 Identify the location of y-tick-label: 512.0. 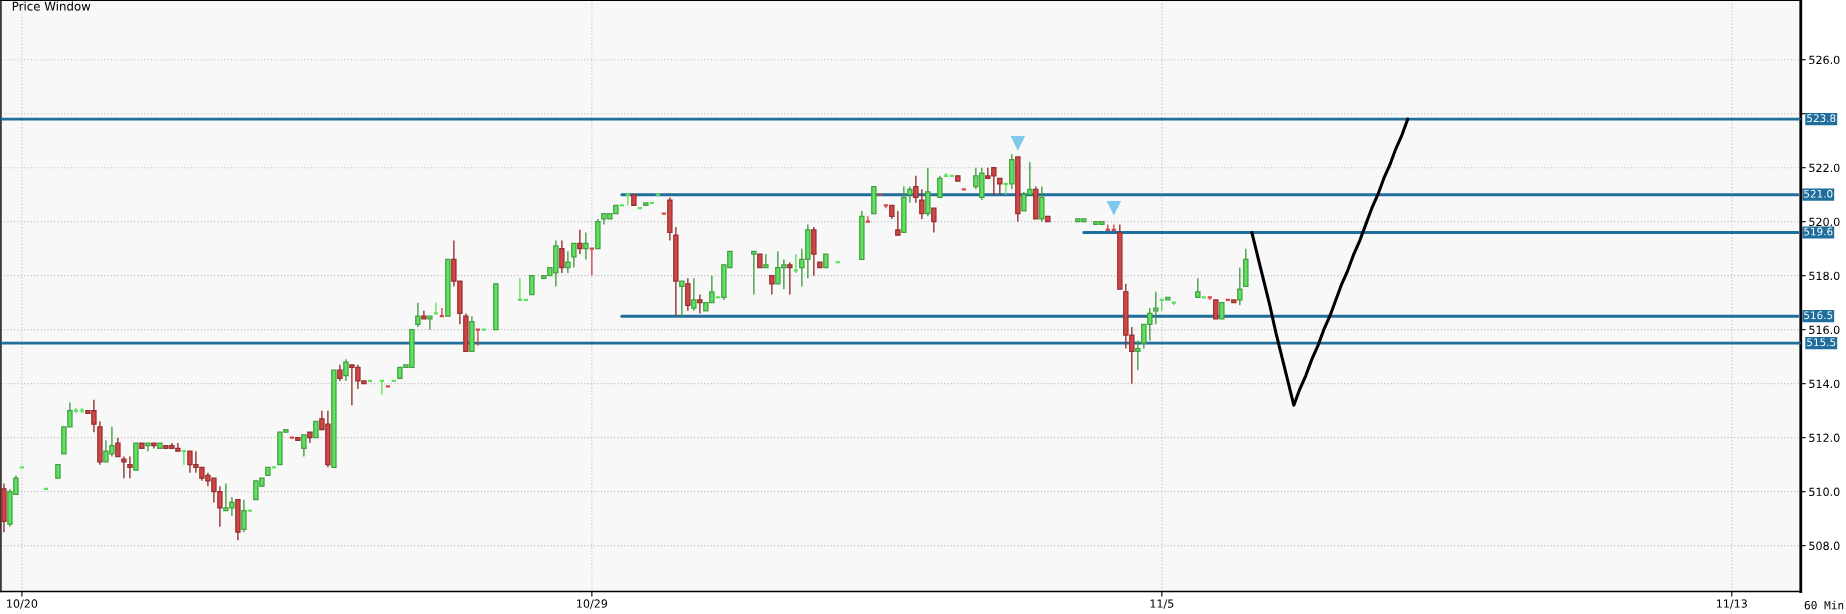
(1824, 438).